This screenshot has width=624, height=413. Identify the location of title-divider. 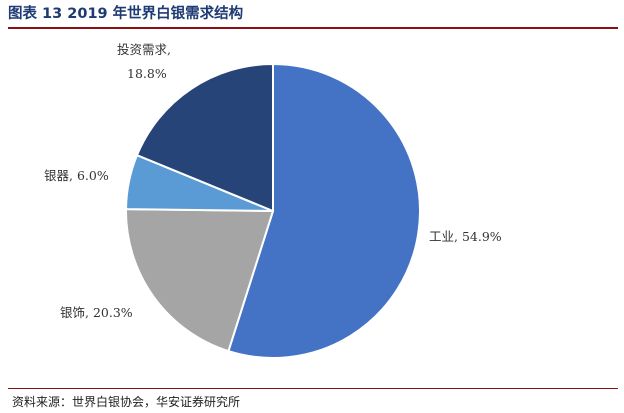
(313, 28).